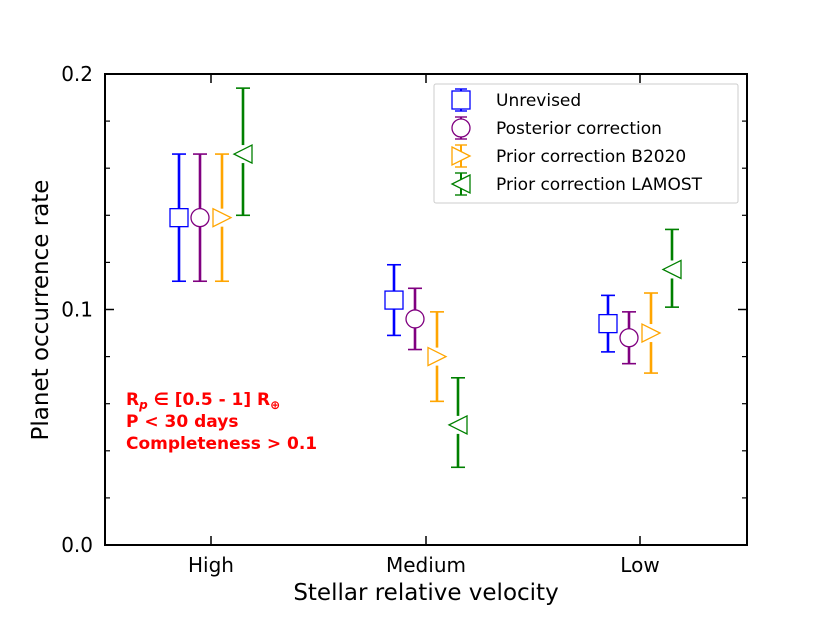 This screenshot has height=623, width=830. I want to click on x-tick-label: High, so click(211, 565).